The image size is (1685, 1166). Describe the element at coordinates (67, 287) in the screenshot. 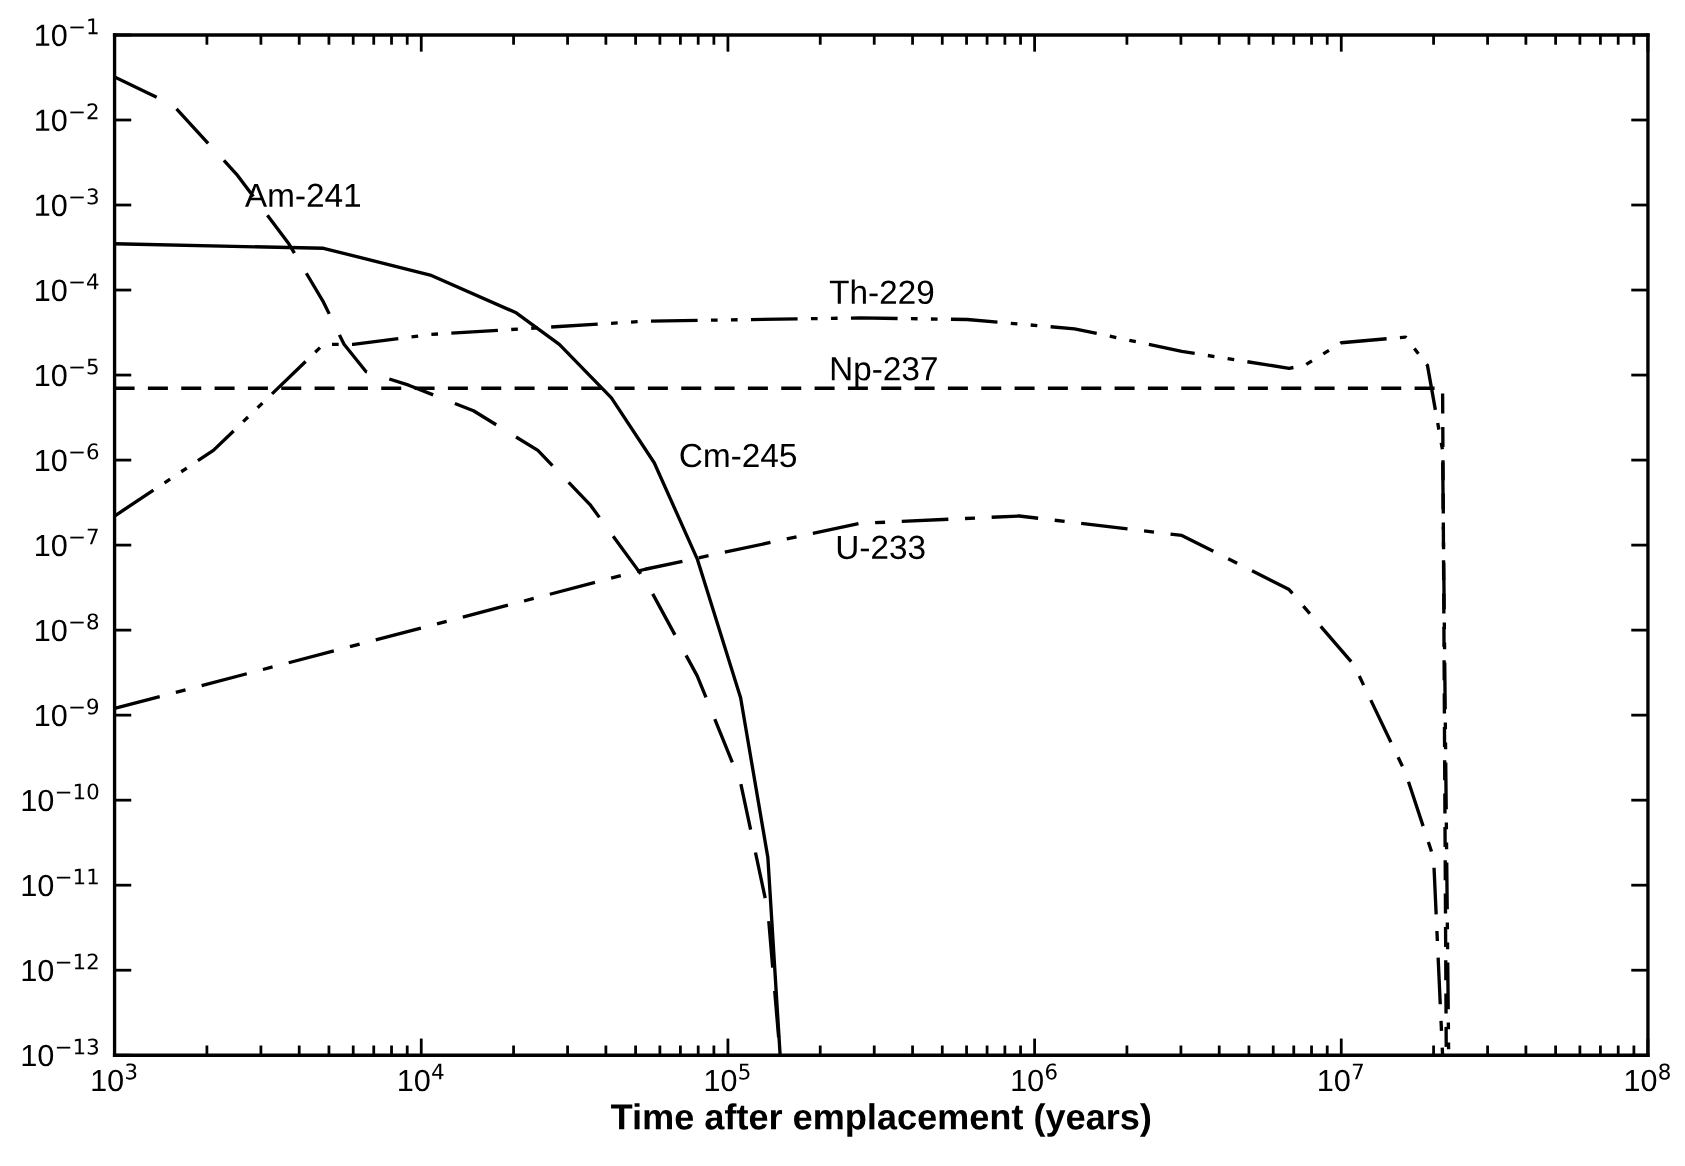

I see `y-tick-label: 10$^{−4}$` at that location.